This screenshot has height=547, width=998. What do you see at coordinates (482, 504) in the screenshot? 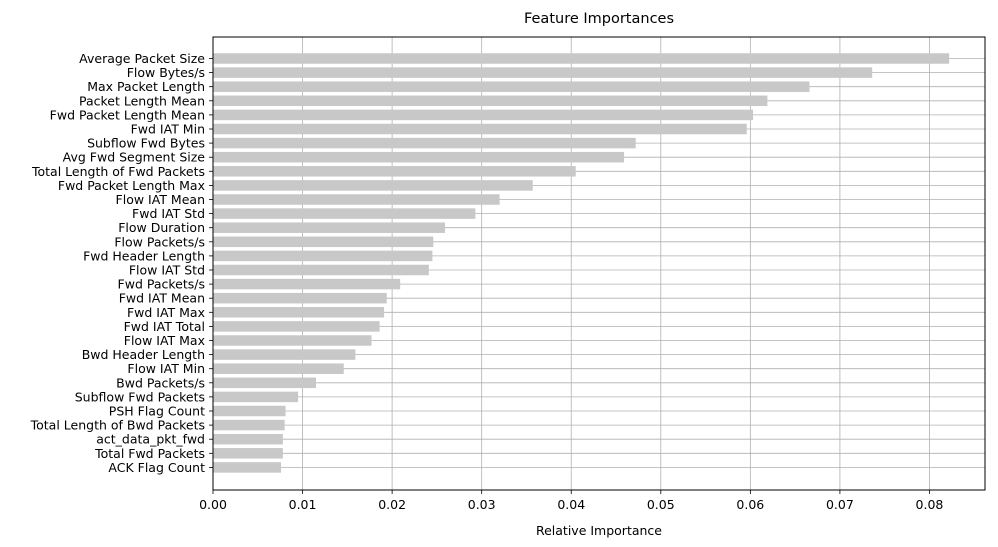
I see `x-tick-label: 0.03` at bounding box center [482, 504].